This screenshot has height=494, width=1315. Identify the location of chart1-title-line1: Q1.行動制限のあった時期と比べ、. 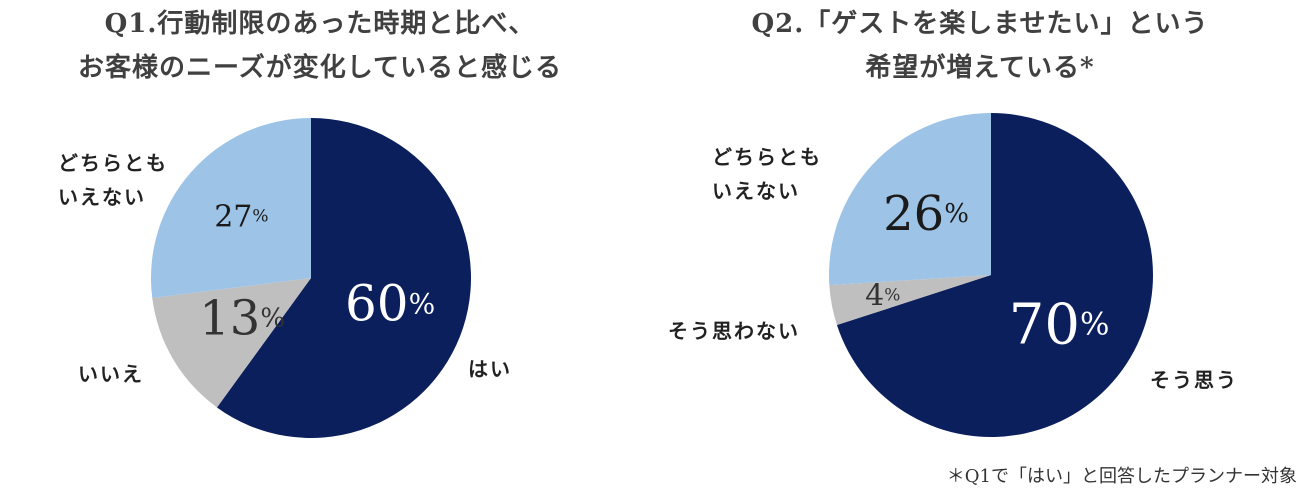
(320, 24).